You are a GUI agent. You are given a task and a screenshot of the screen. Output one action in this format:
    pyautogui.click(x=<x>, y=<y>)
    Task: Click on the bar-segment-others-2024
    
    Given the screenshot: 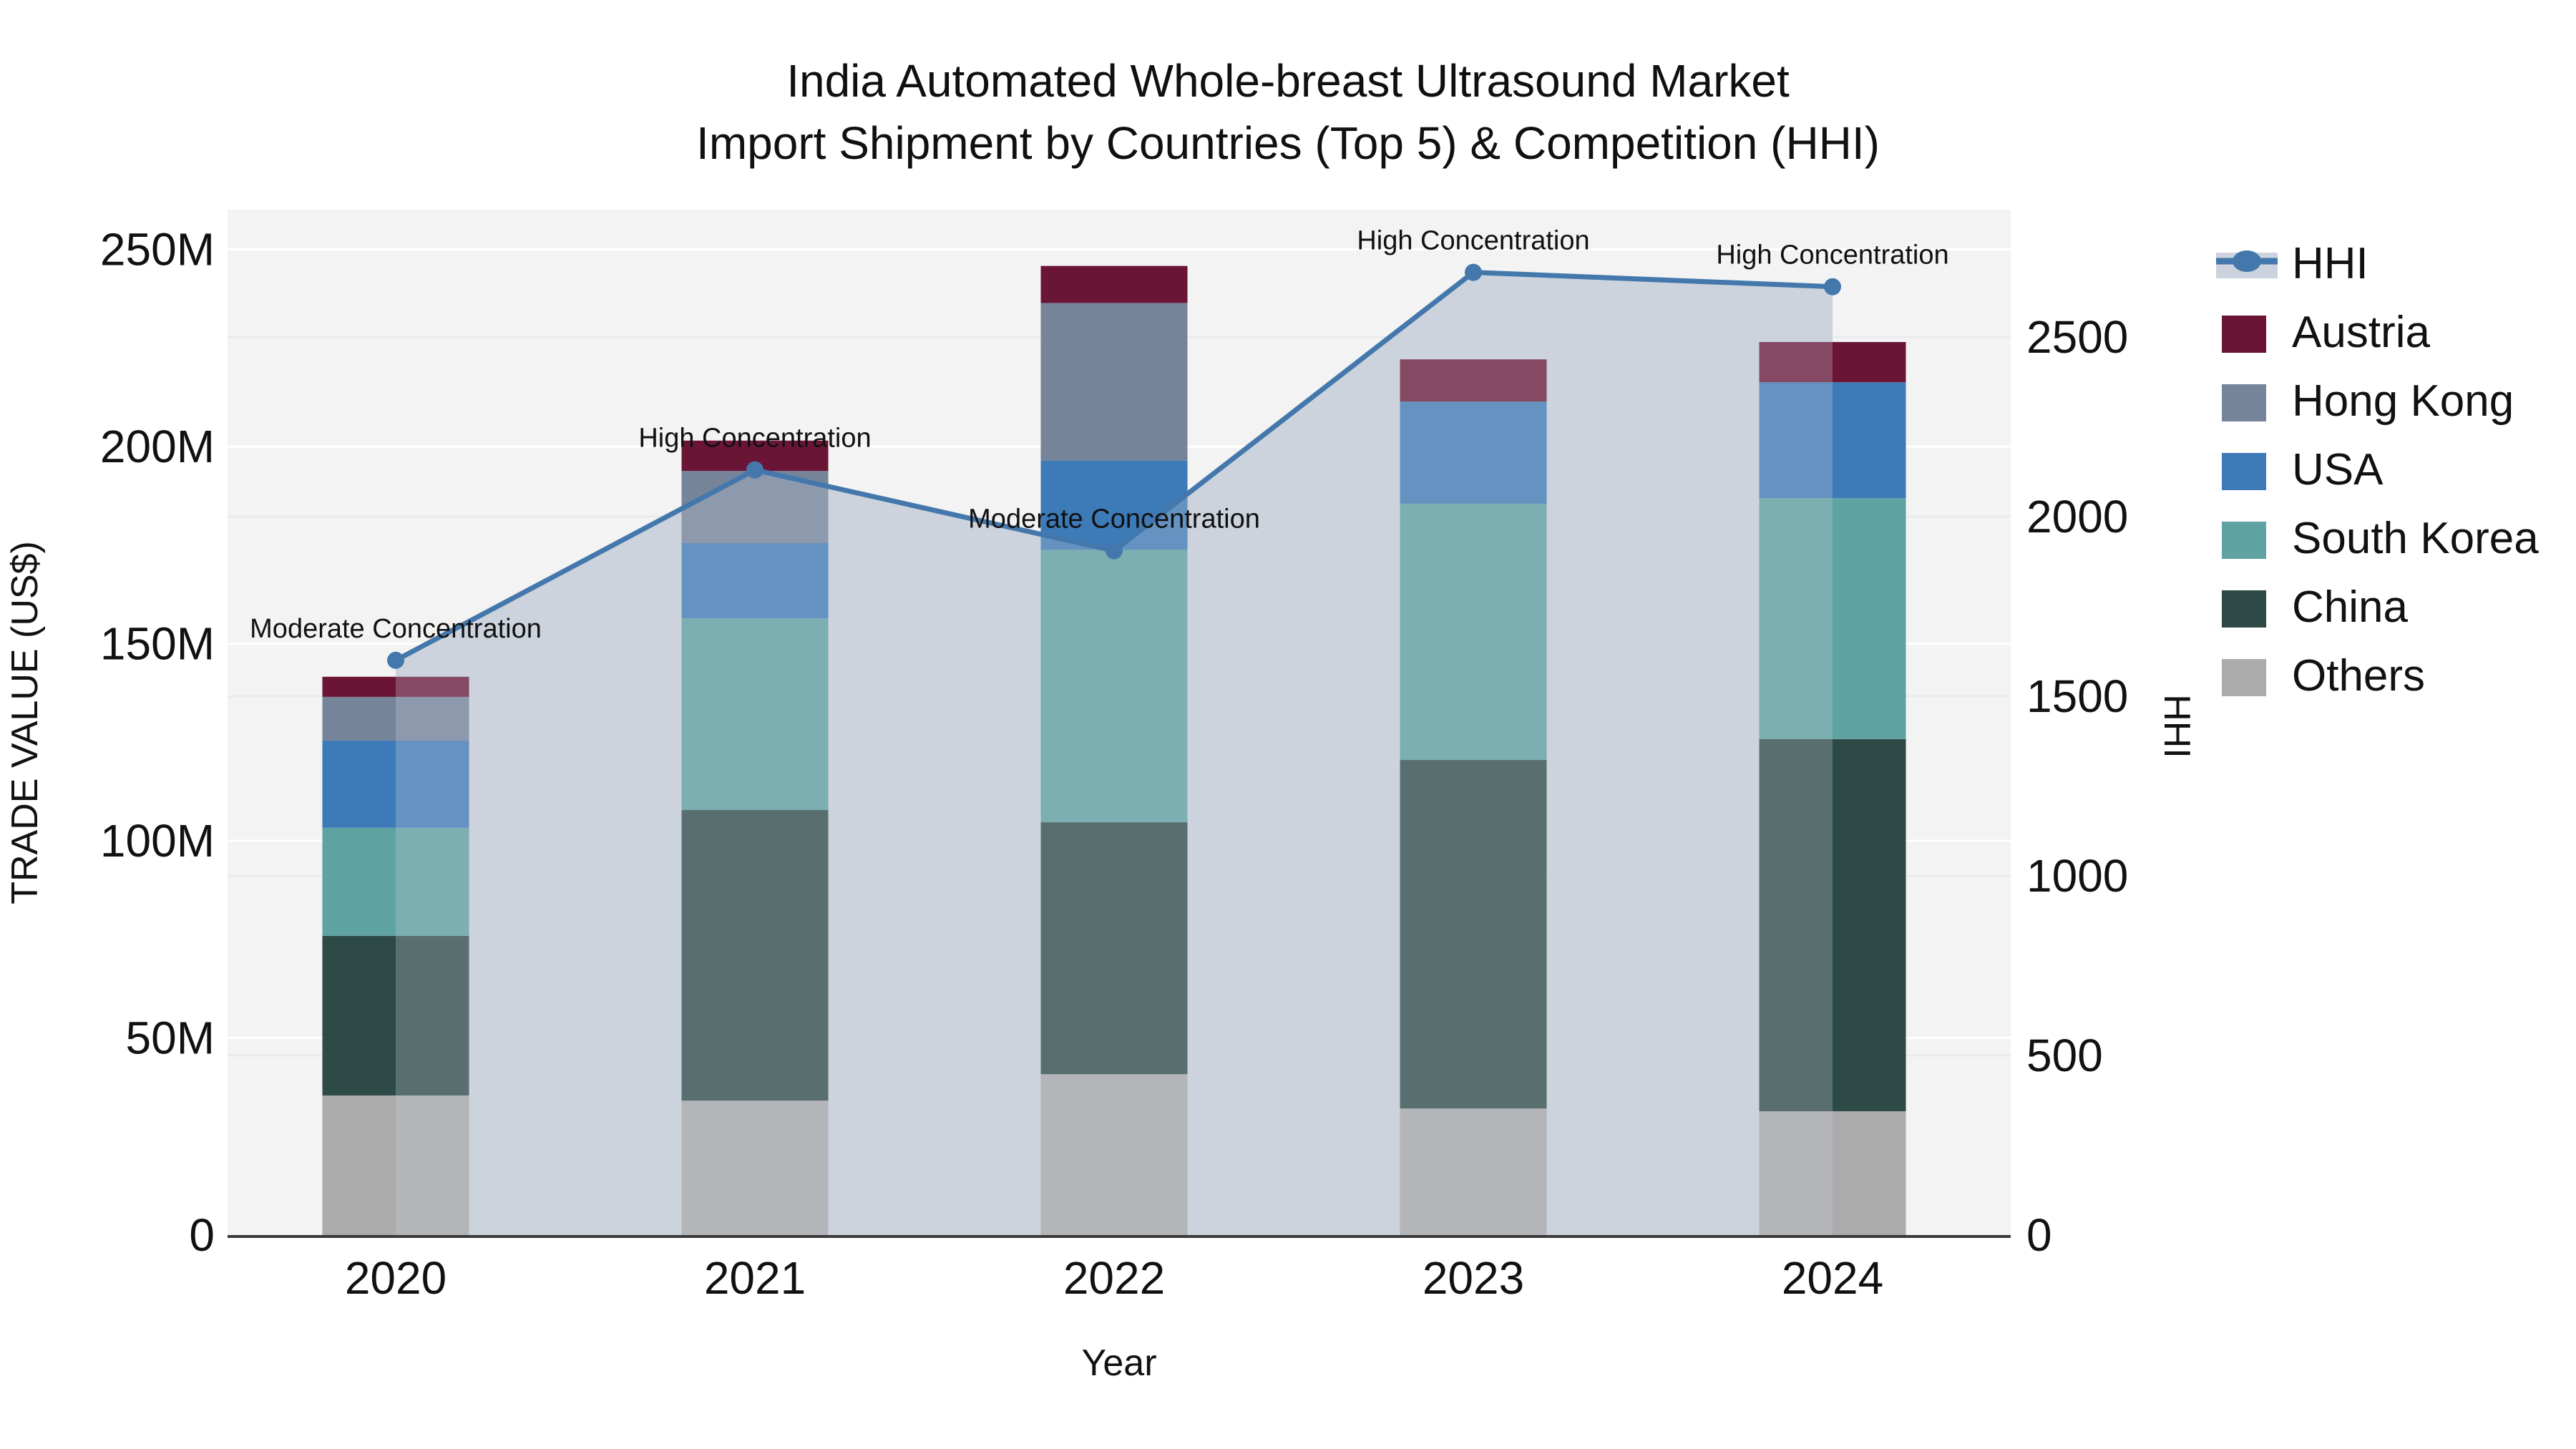 What is the action you would take?
    pyautogui.click(x=1832, y=1173)
    